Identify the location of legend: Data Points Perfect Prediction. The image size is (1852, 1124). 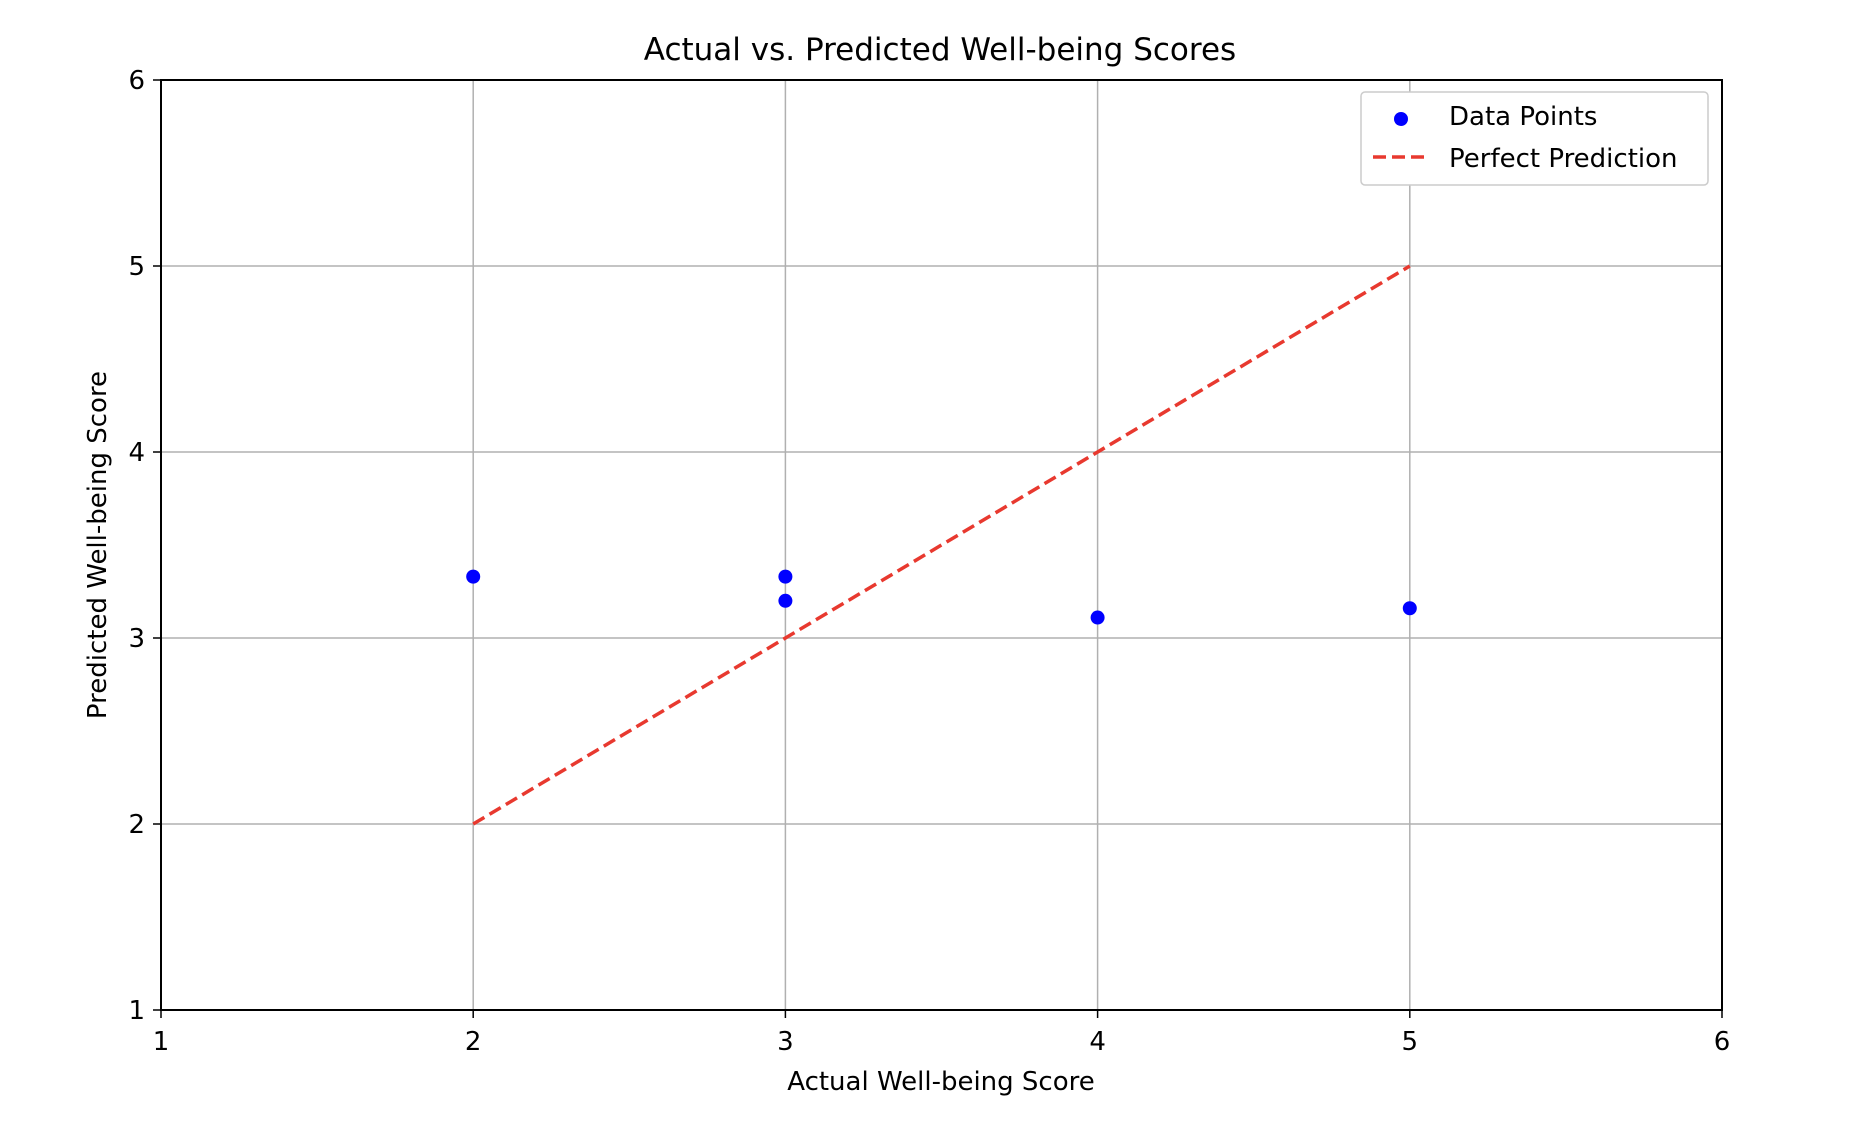
(1534, 138).